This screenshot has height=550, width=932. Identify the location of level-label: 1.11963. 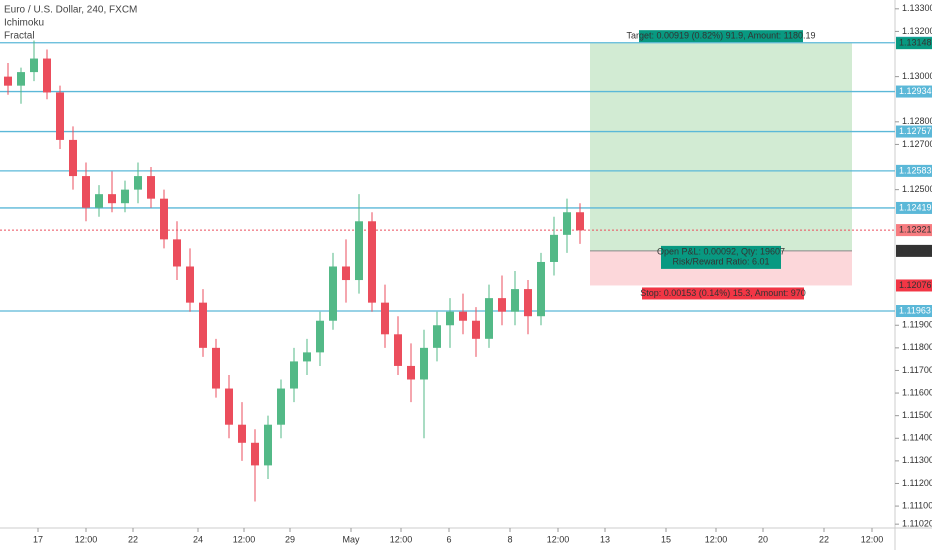
(915, 310).